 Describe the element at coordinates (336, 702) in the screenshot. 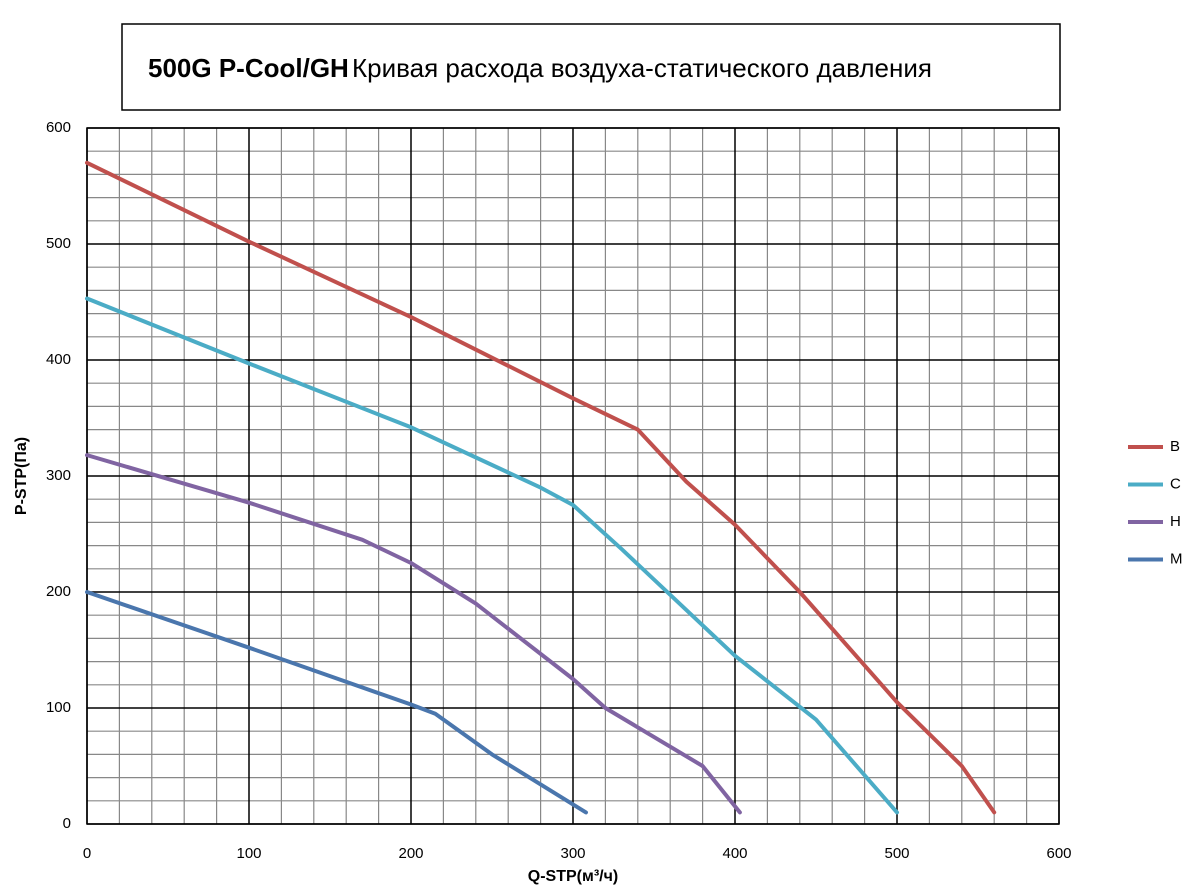

I see `series-line` at that location.